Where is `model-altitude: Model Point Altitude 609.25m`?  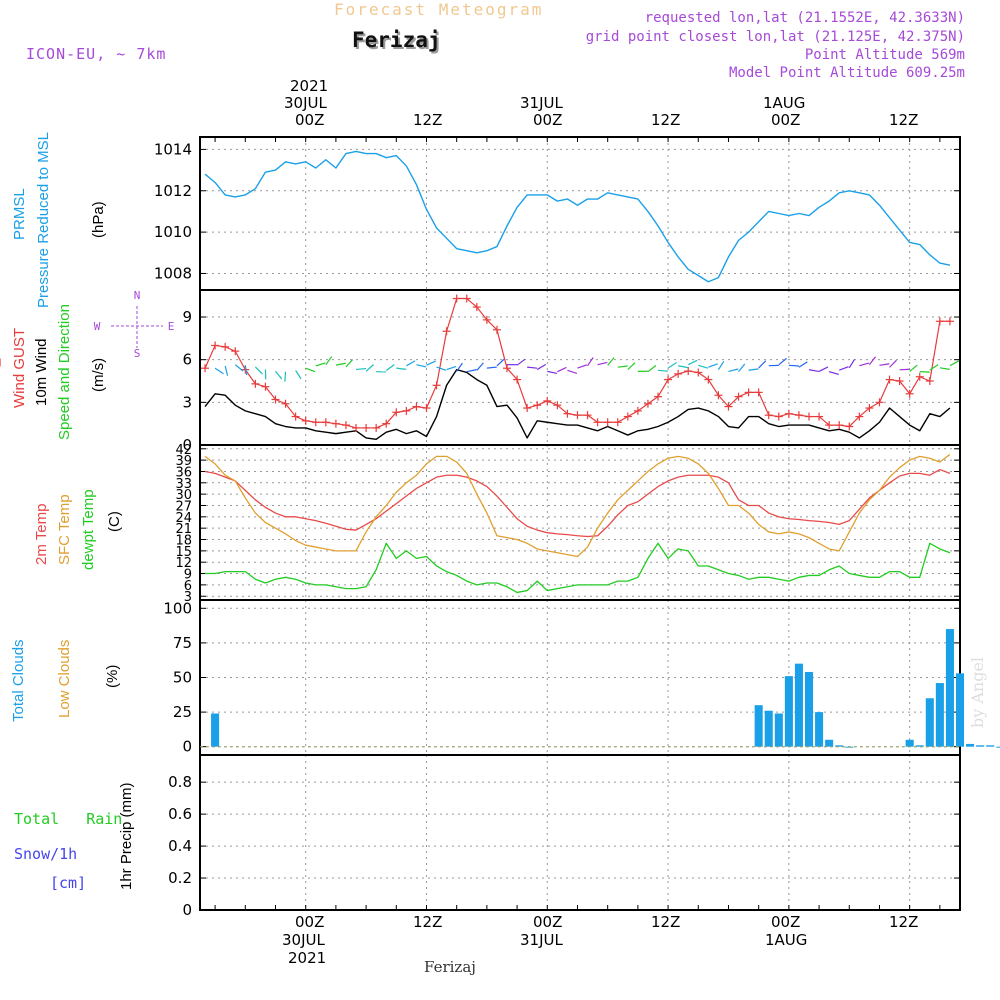
model-altitude: Model Point Altitude 609.25m is located at coordinates (846, 73).